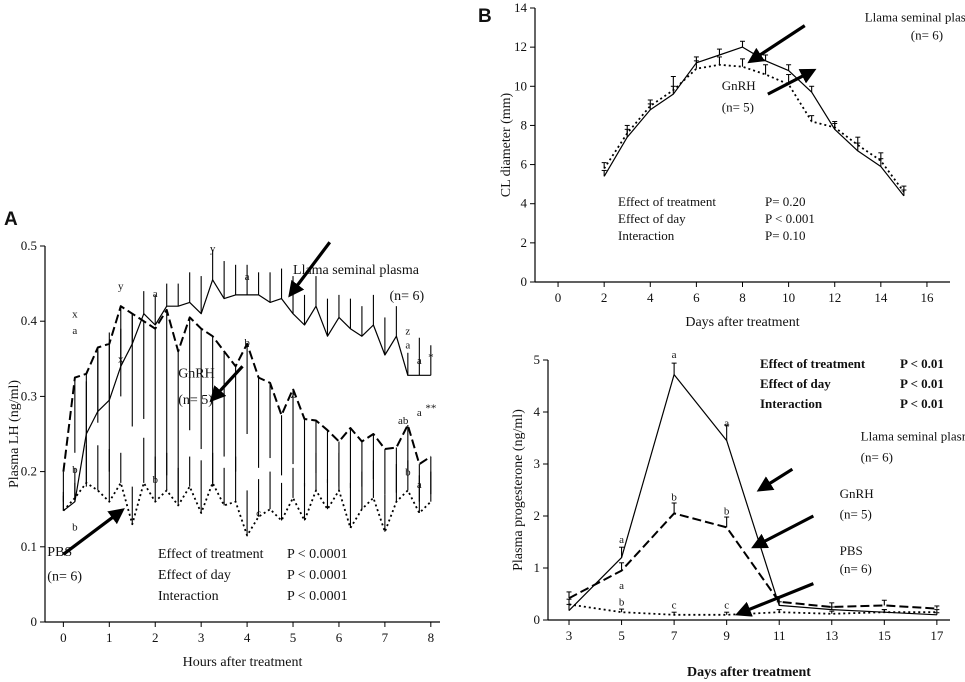 This screenshot has height=682, width=965. I want to click on x-tick-label: 5, so click(293, 637).